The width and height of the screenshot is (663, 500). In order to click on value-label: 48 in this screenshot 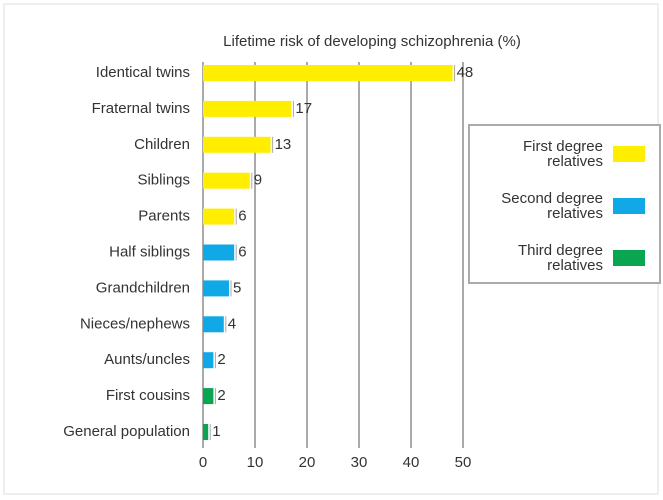, I will do `click(465, 72)`.